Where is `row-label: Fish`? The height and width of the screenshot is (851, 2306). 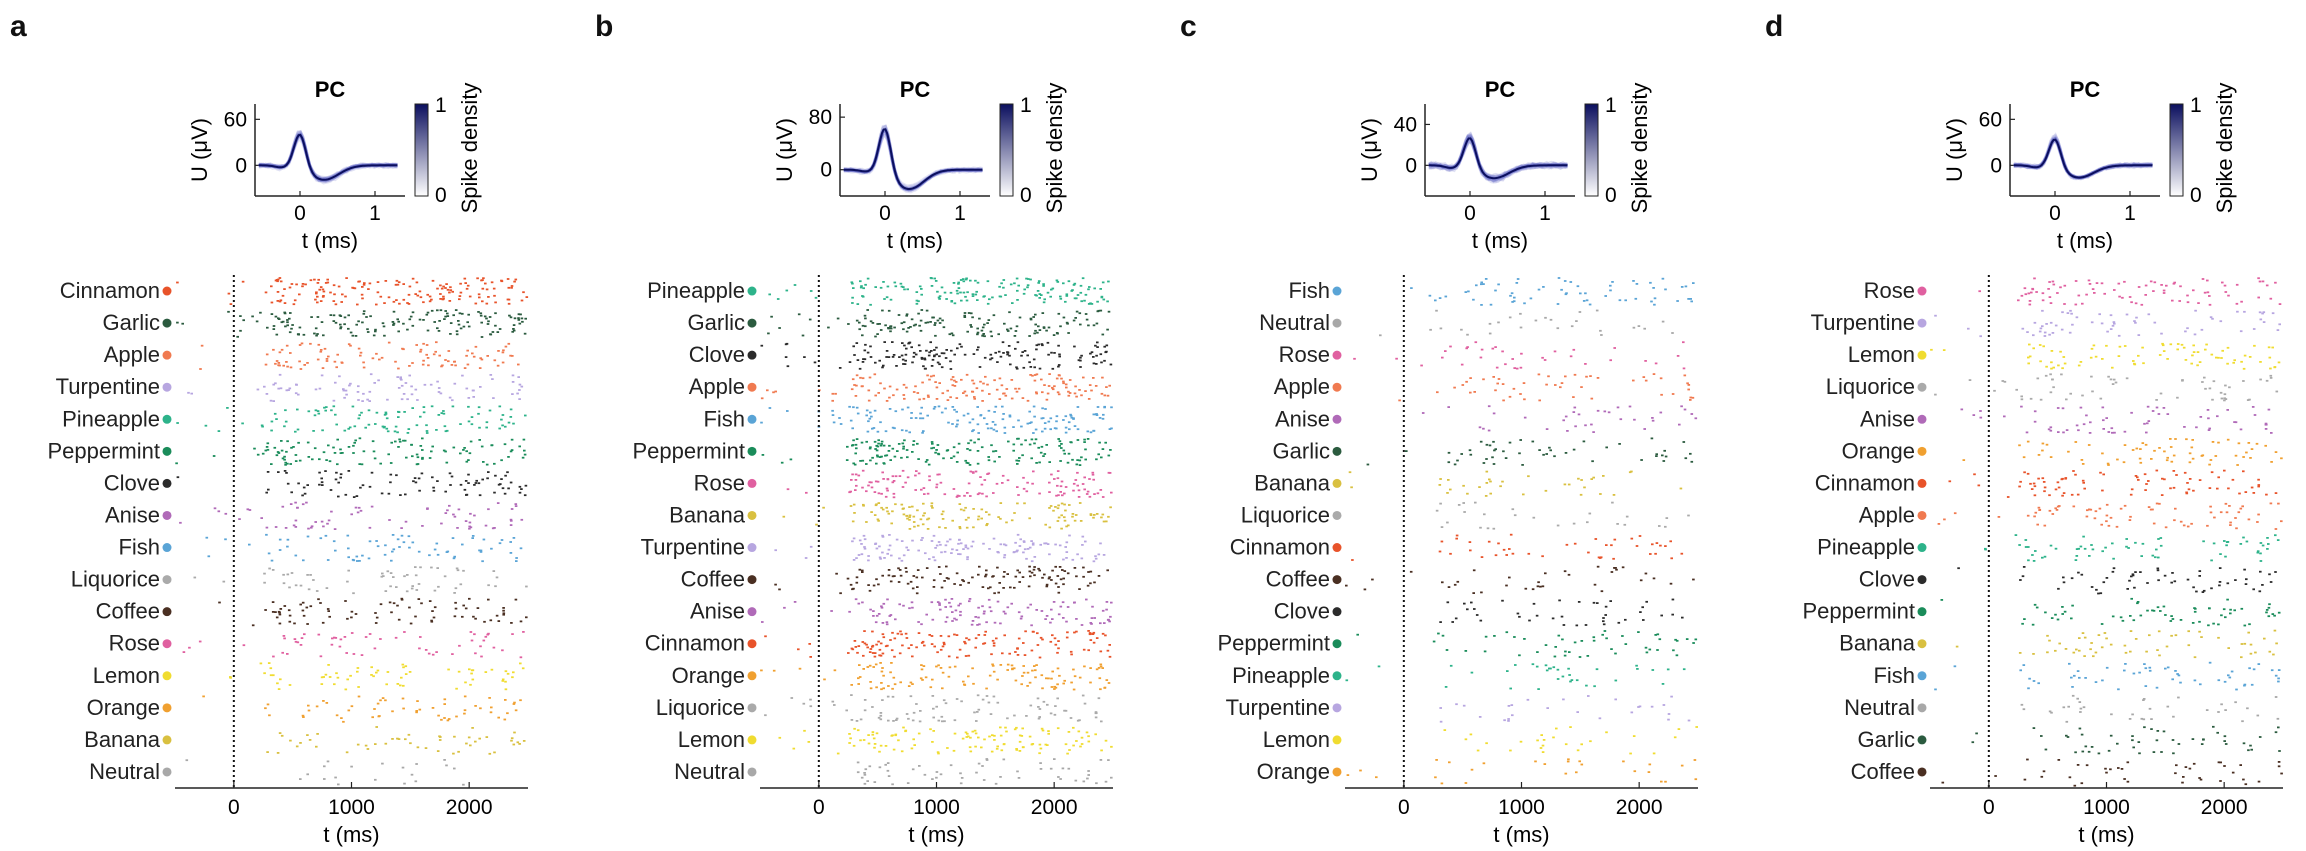 row-label: Fish is located at coordinates (139, 547).